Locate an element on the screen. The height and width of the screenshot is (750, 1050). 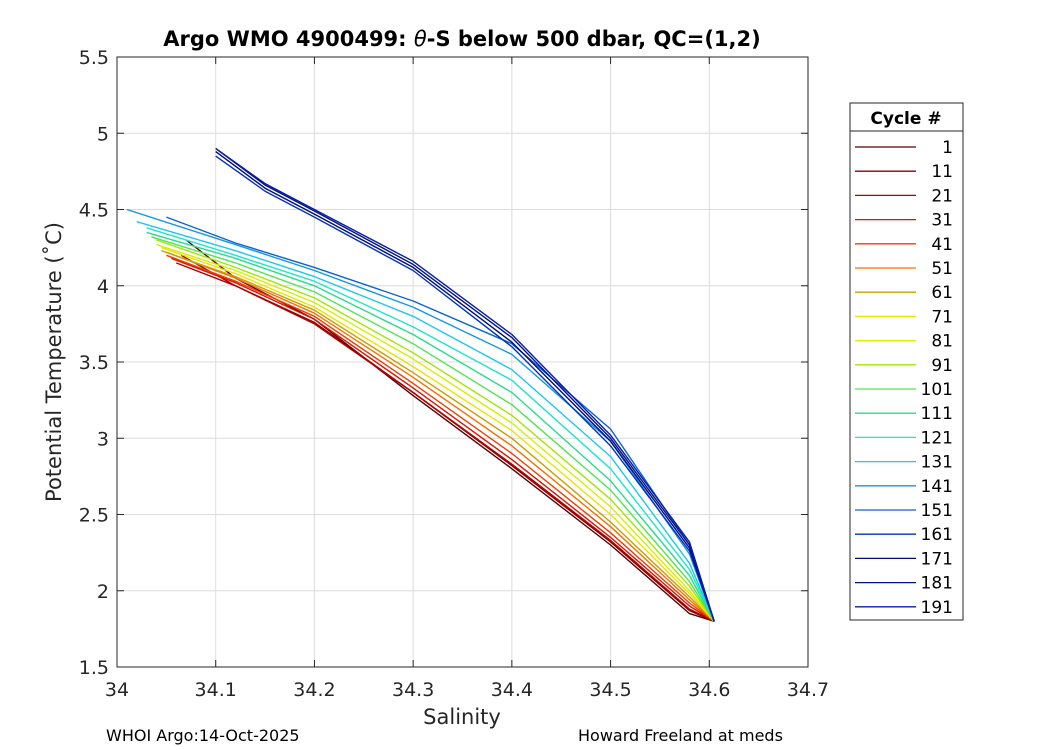
legend-label-cycle-191: 191 is located at coordinates (937, 608).